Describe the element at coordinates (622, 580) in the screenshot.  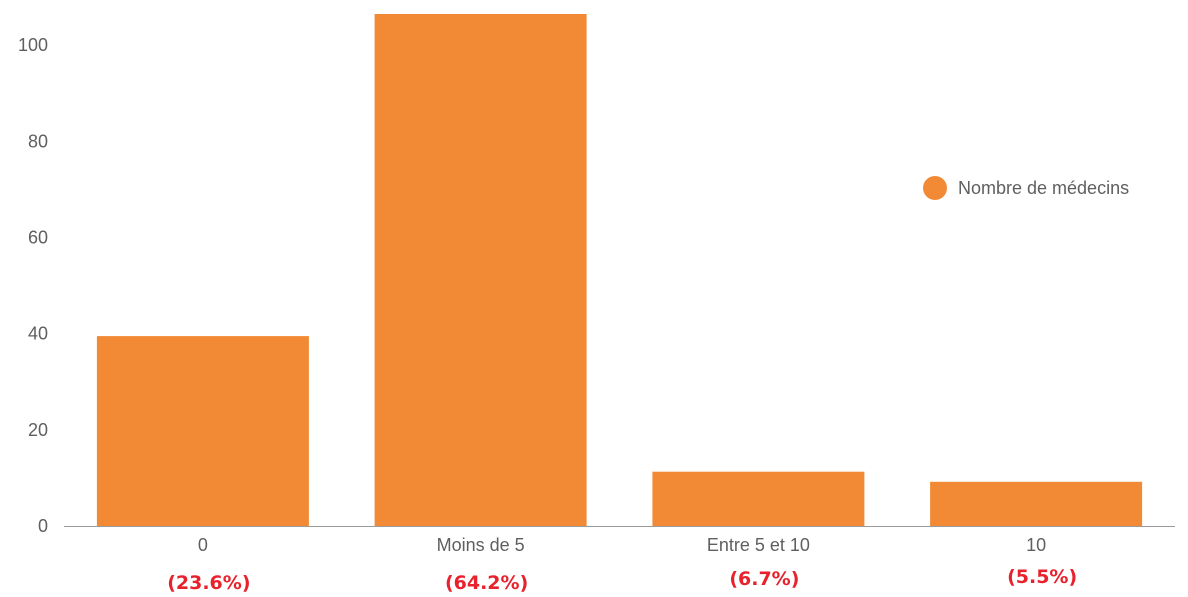
I see `percentage-annotations: (23.6%) (64.2%) (6.7%) (5.5%)` at that location.